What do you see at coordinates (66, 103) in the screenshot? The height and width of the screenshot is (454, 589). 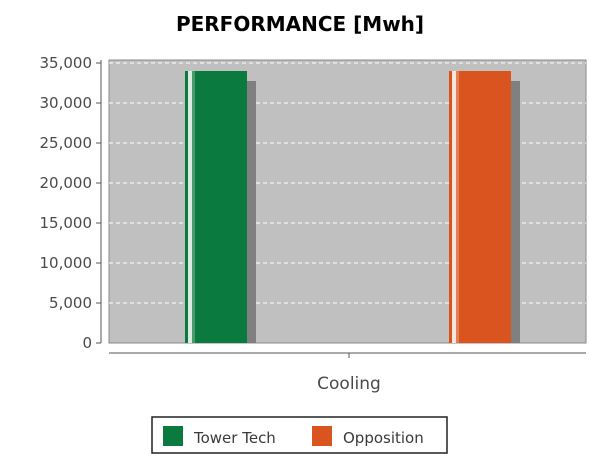 I see `y-tick-label: 30,000` at bounding box center [66, 103].